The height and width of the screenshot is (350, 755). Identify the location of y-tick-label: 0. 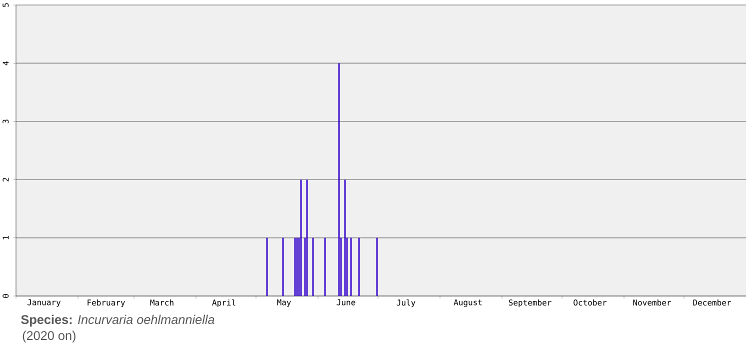
(5, 296).